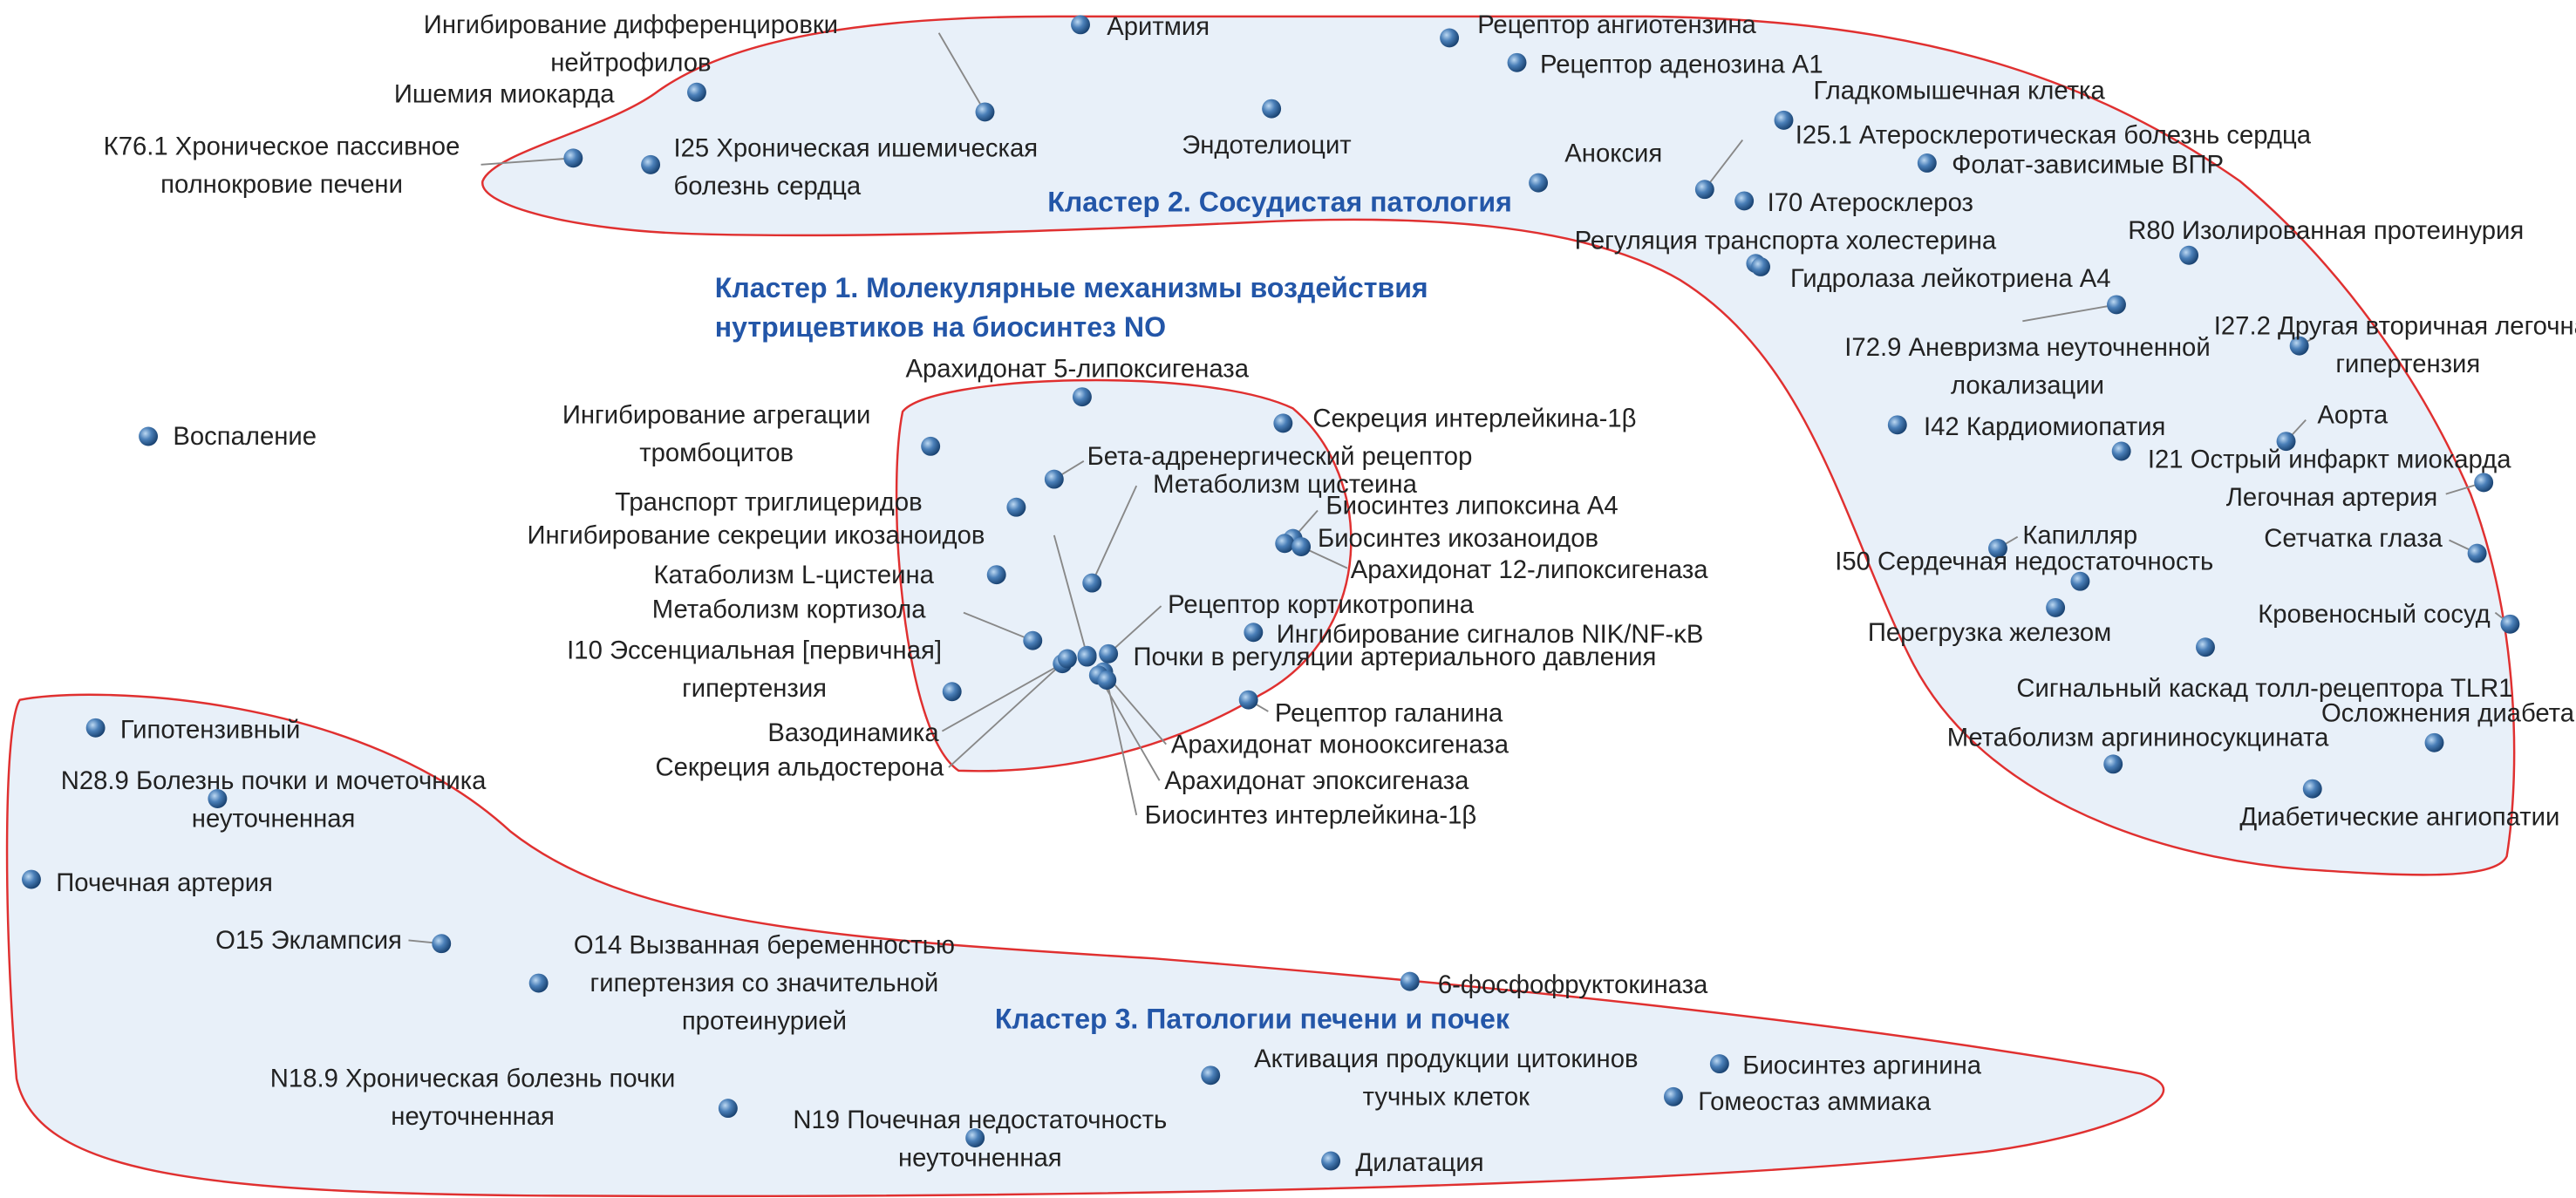 The width and height of the screenshot is (2576, 1198). What do you see at coordinates (717, 416) in the screenshot?
I see `node-label: Ингибирование агрегации` at bounding box center [717, 416].